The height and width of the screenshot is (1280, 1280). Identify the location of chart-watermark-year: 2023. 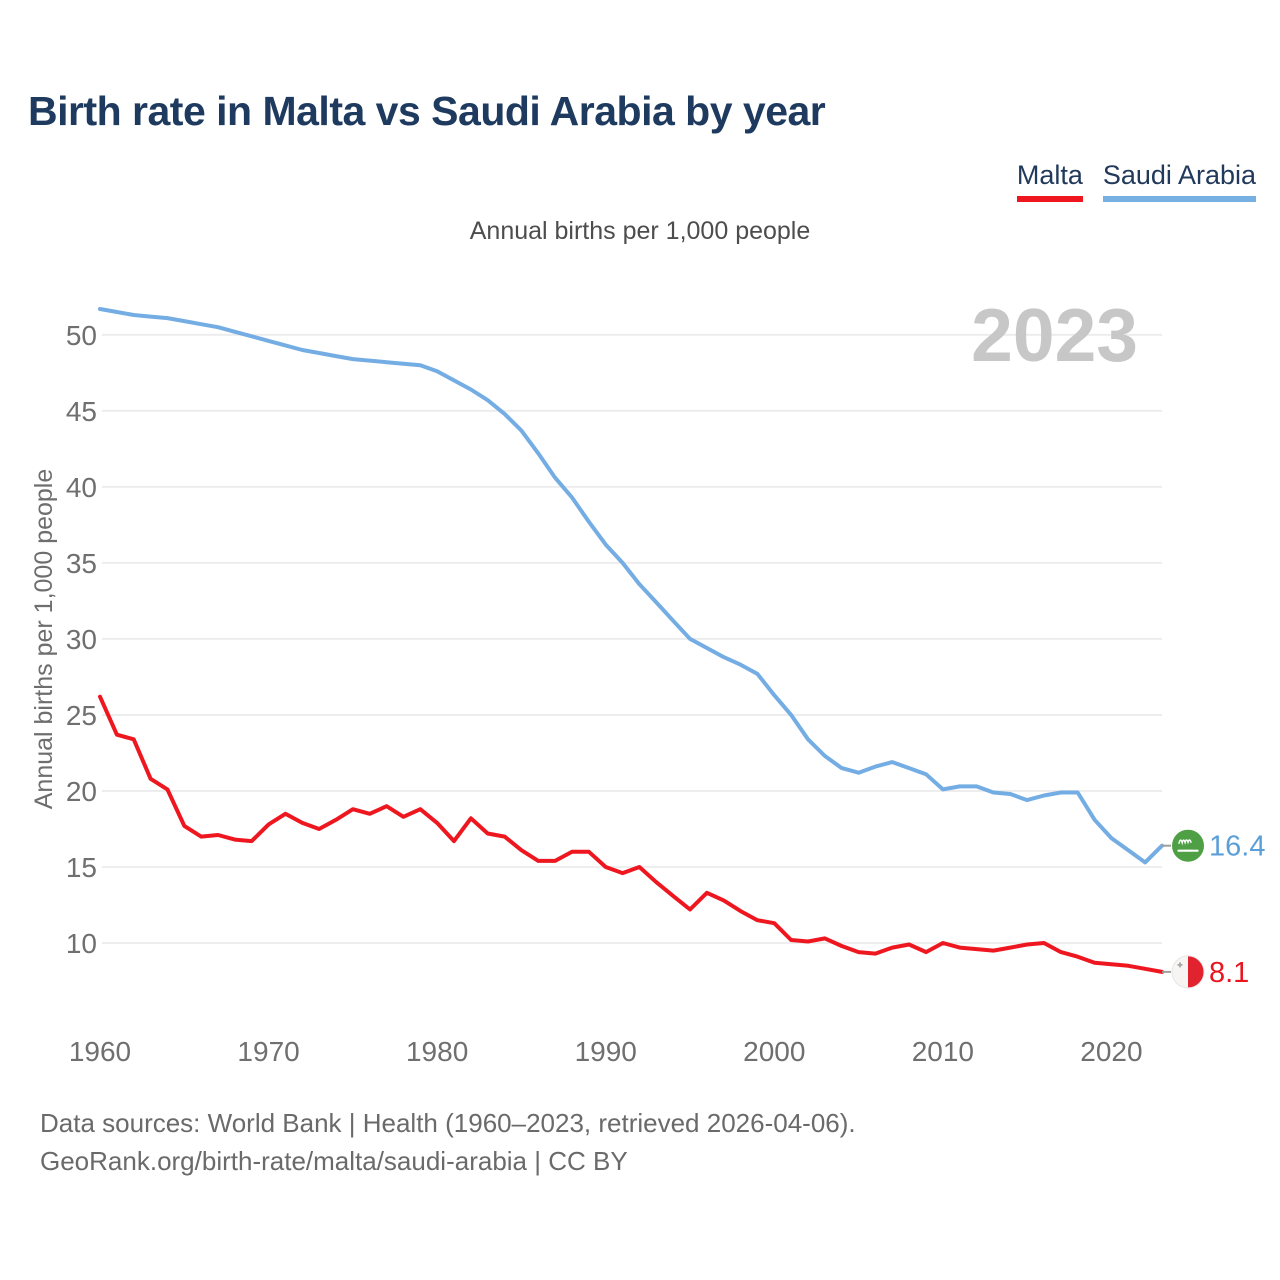
(1054, 335).